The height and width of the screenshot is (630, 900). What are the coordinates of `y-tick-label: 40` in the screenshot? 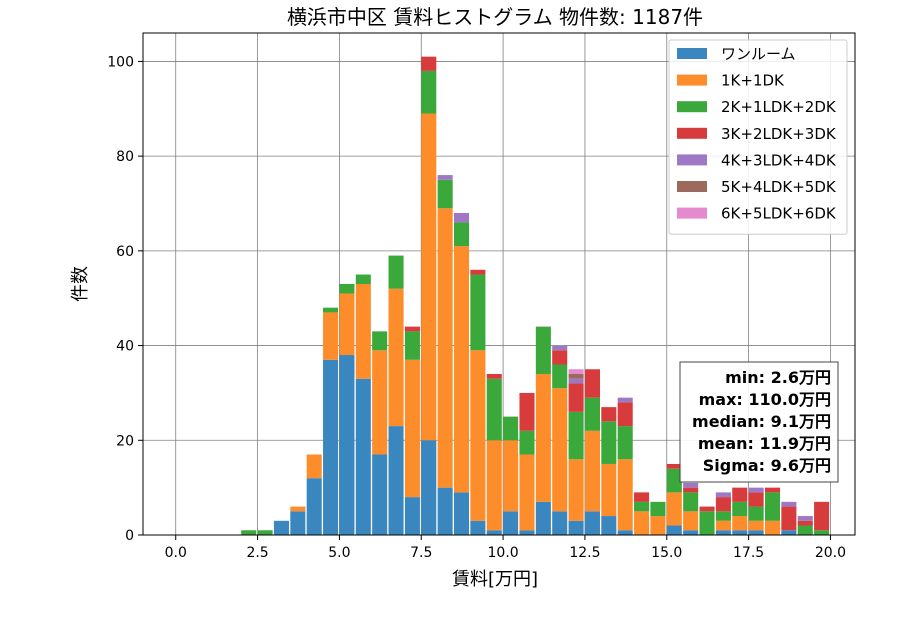 It's located at (125, 347).